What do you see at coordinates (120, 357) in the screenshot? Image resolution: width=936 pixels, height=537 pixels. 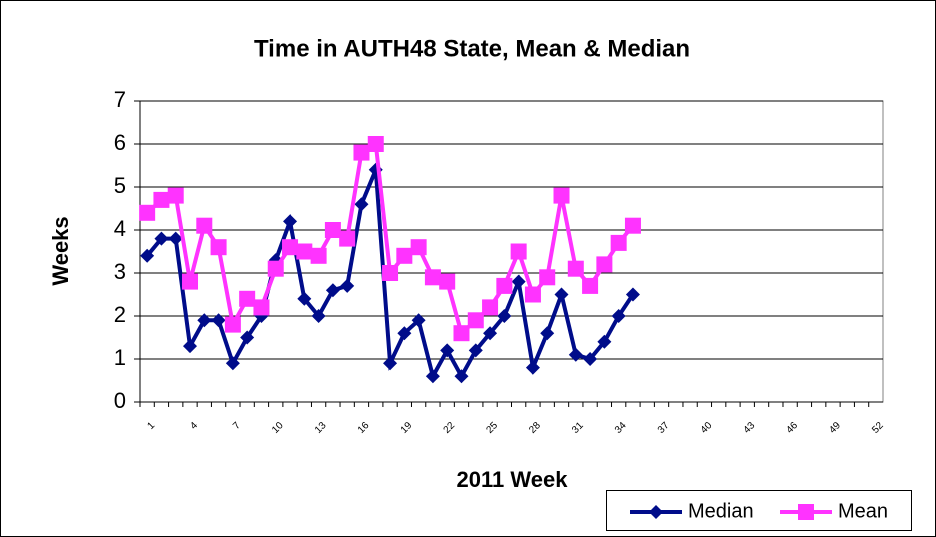 I see `y-tick-label: 1` at bounding box center [120, 357].